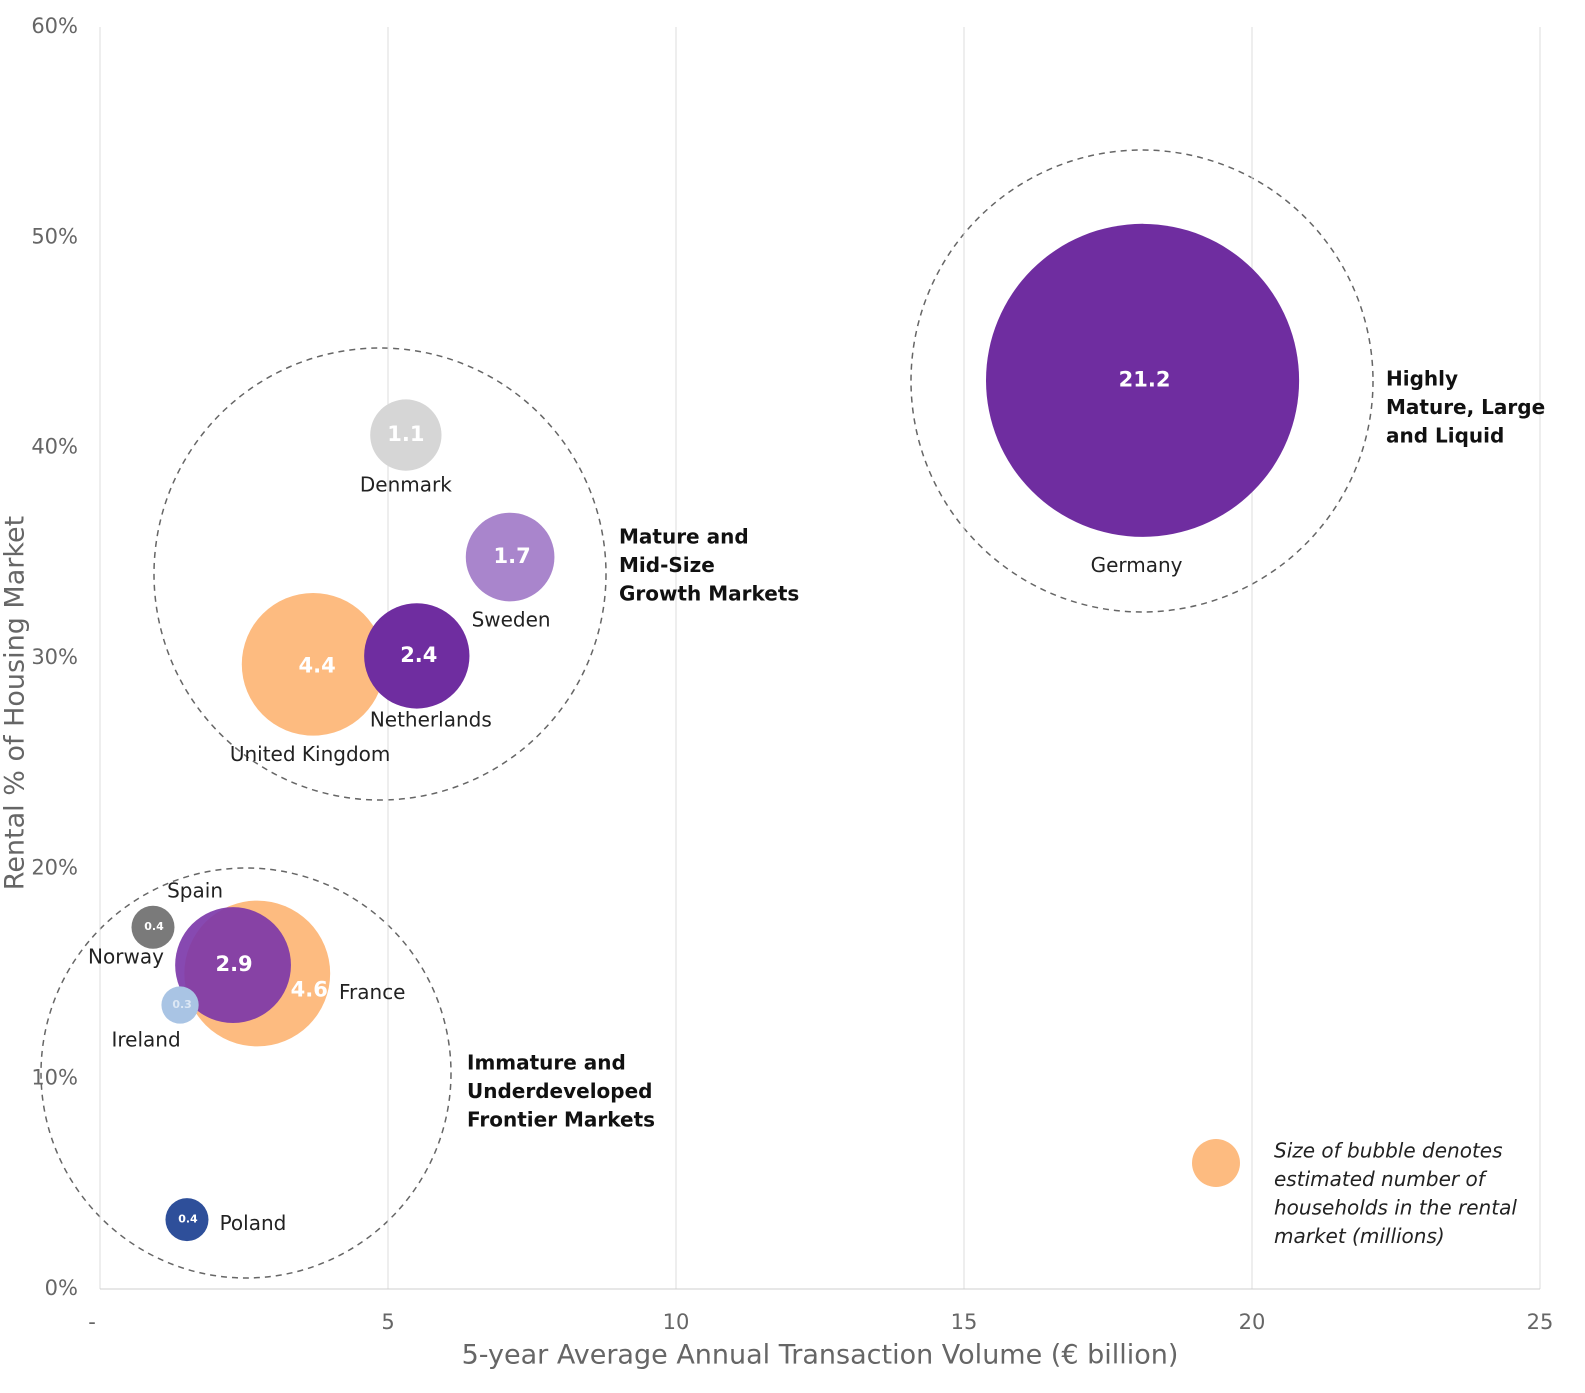 Image resolution: width=1585 pixels, height=1393 pixels. I want to click on x-tick-label: 20, so click(1252, 1322).